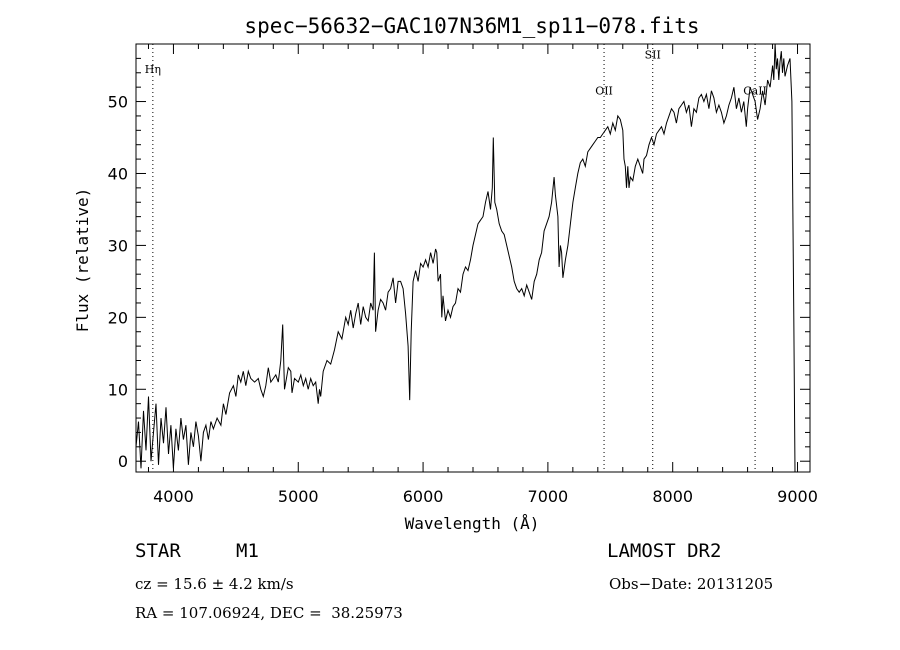  Describe the element at coordinates (604, 90) in the screenshot. I see `spectral-line-label: OII` at that location.